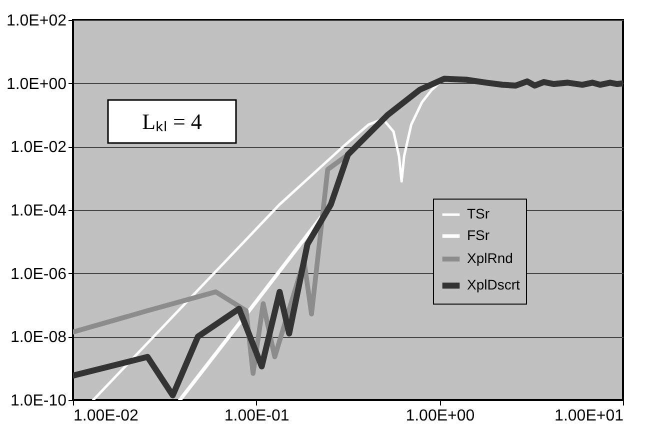 The width and height of the screenshot is (667, 437). What do you see at coordinates (172, 121) in the screenshot?
I see `annotation: Lₖₗ = 4` at bounding box center [172, 121].